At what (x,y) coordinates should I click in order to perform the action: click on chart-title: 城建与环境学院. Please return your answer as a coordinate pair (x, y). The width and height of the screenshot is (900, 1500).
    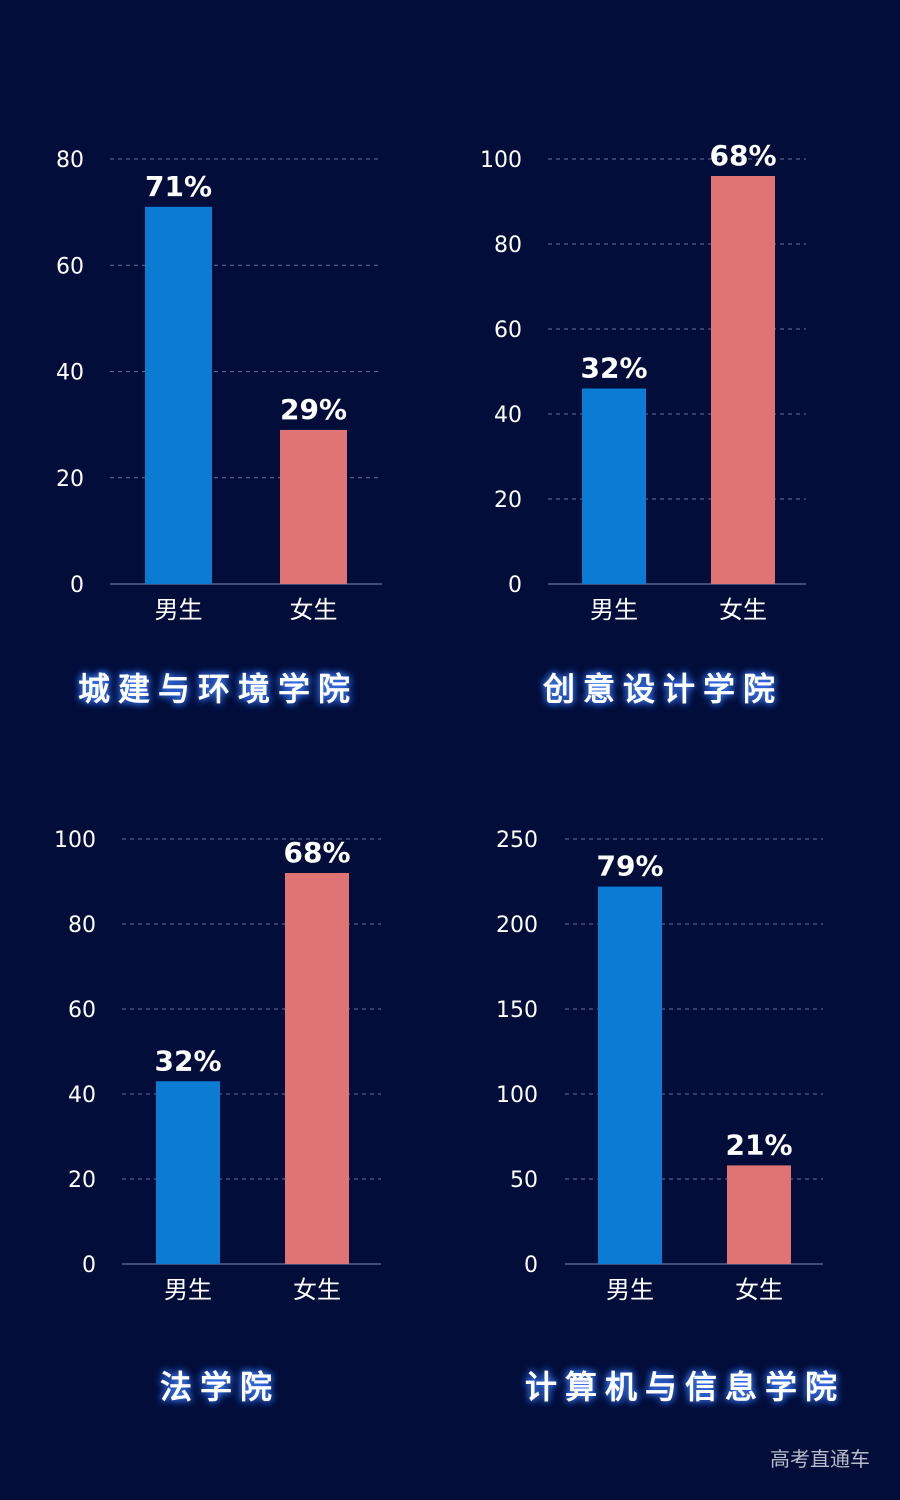
    Looking at the image, I should click on (218, 689).